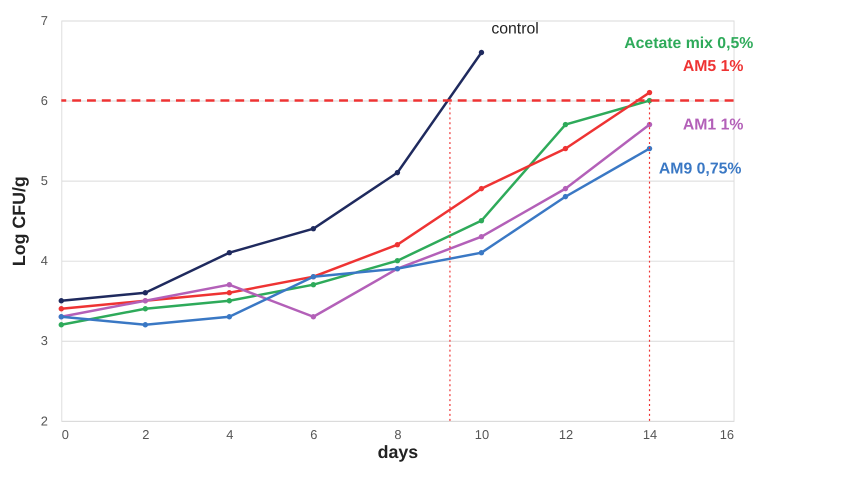 This screenshot has height=483, width=867. I want to click on y-tick-label: 7, so click(44, 20).